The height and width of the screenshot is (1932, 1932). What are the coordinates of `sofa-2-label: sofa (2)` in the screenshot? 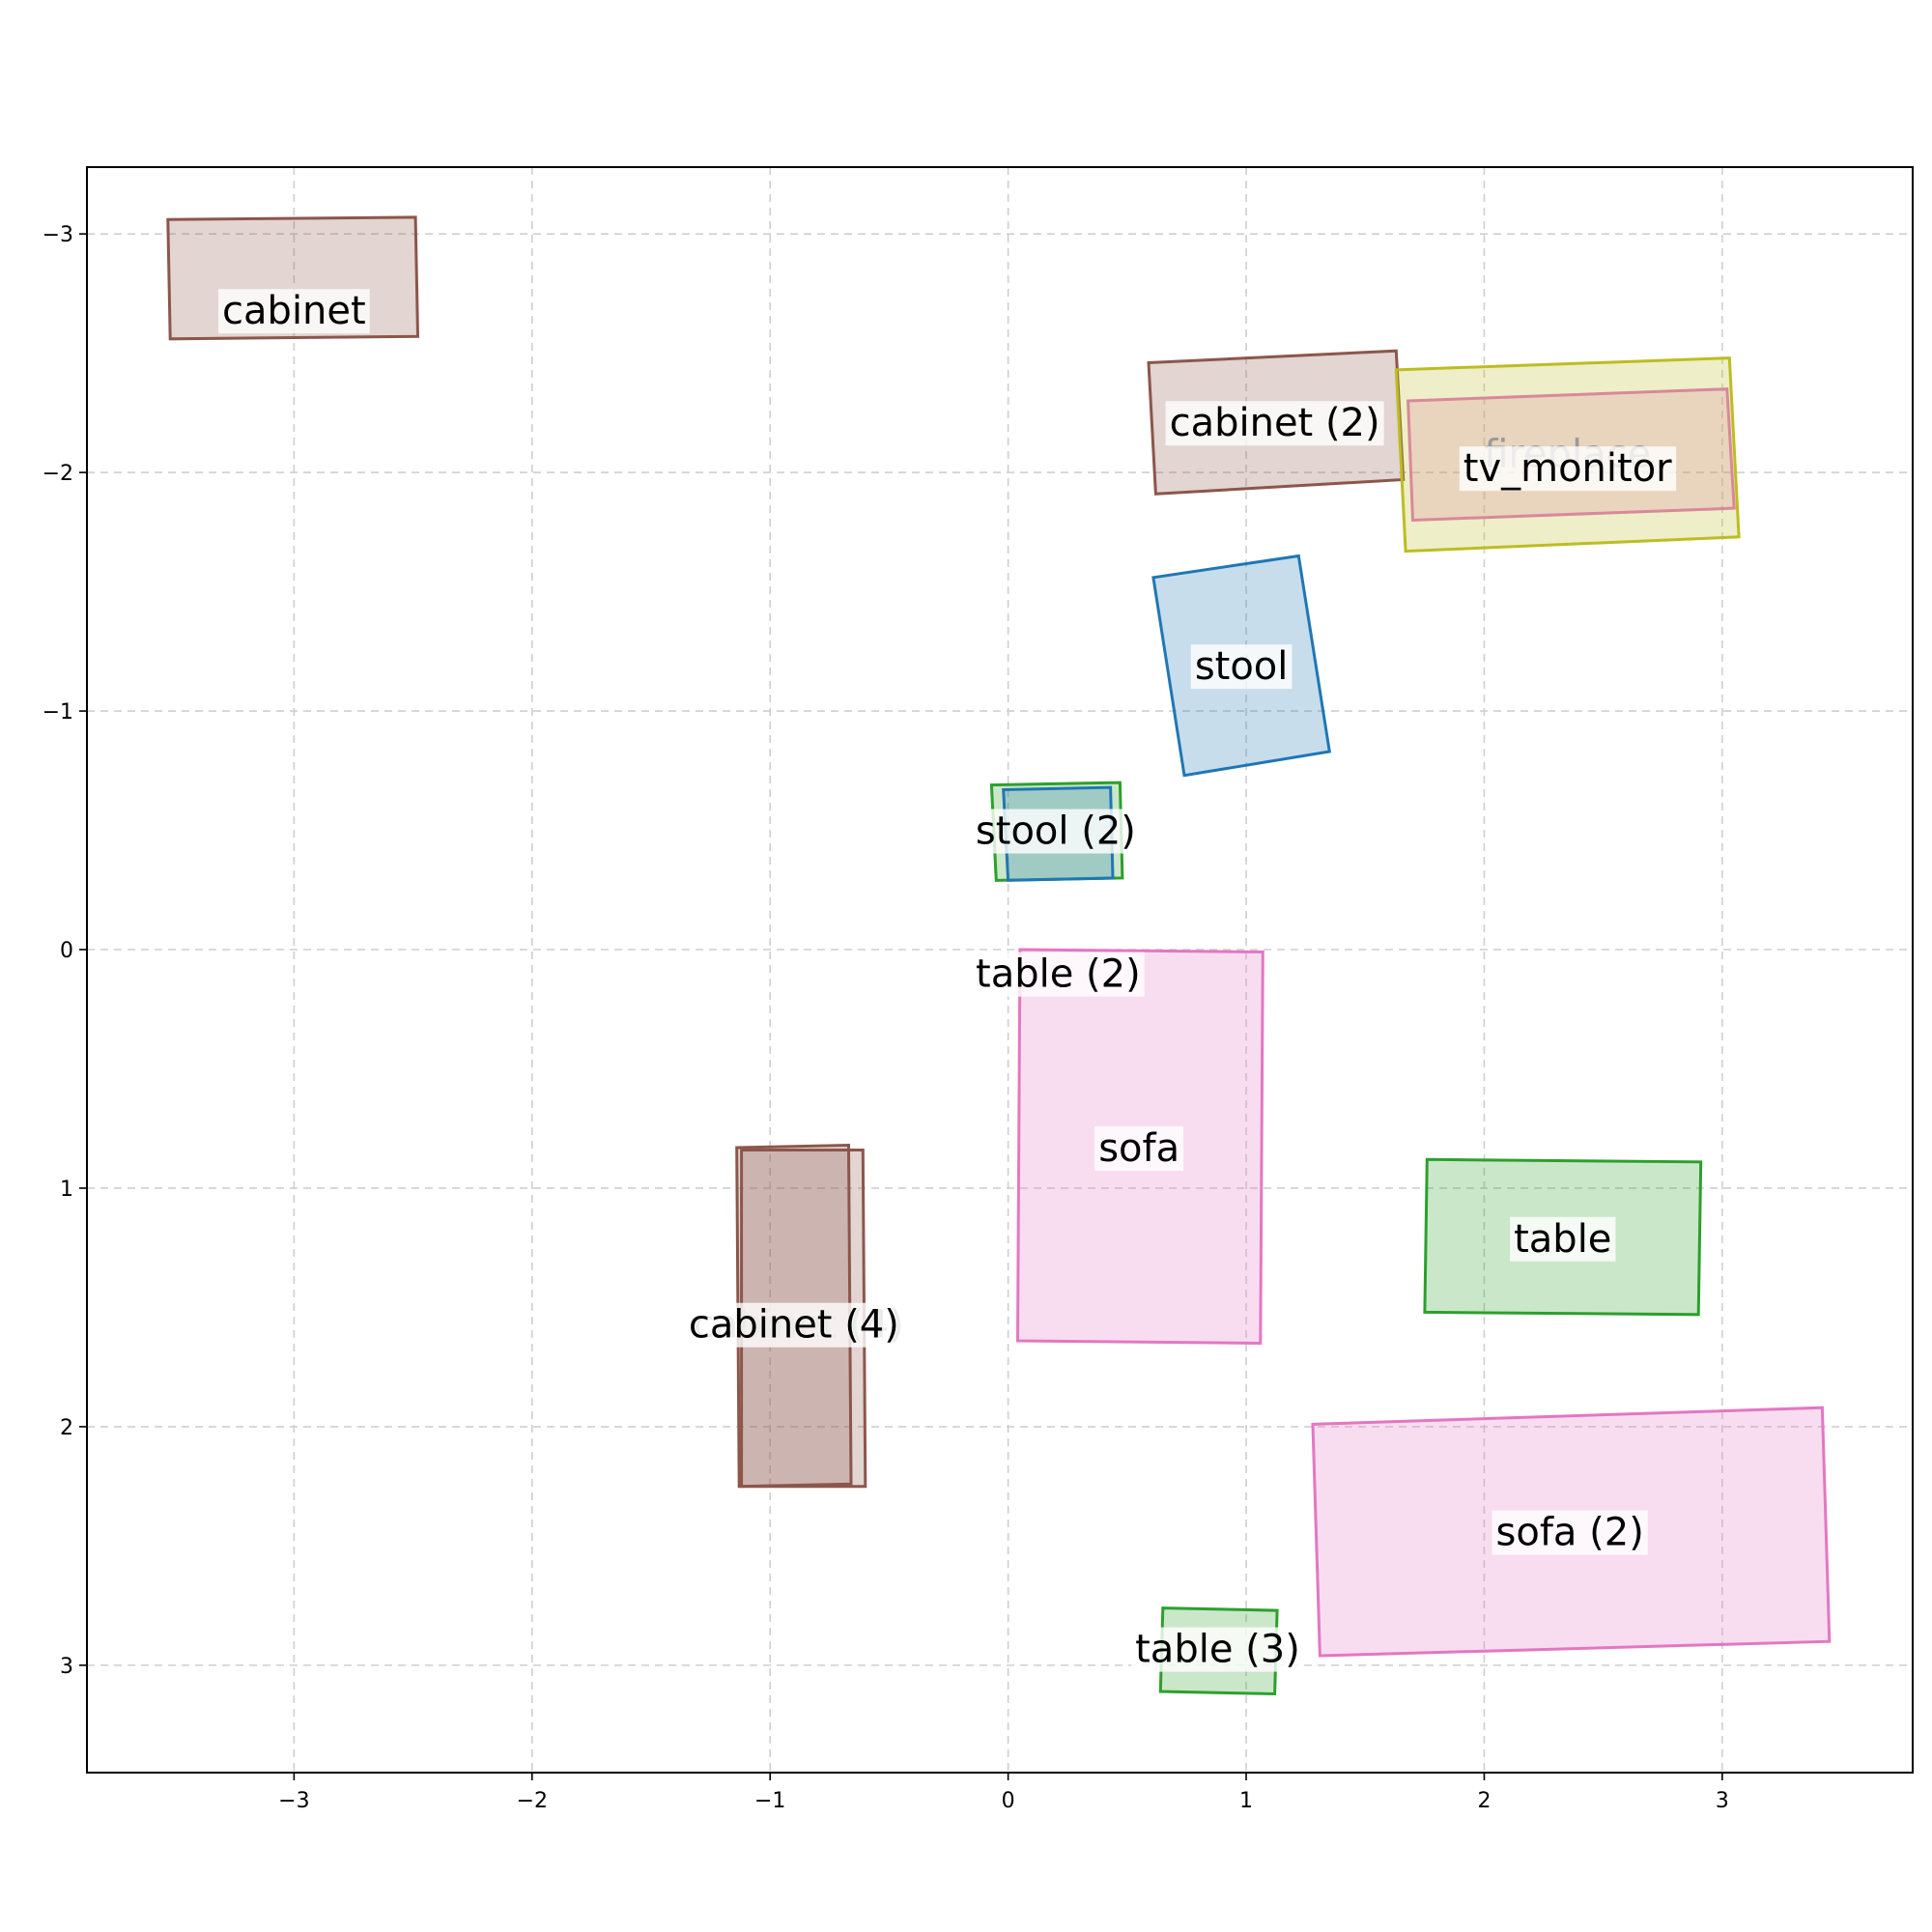 It's located at (1570, 1533).